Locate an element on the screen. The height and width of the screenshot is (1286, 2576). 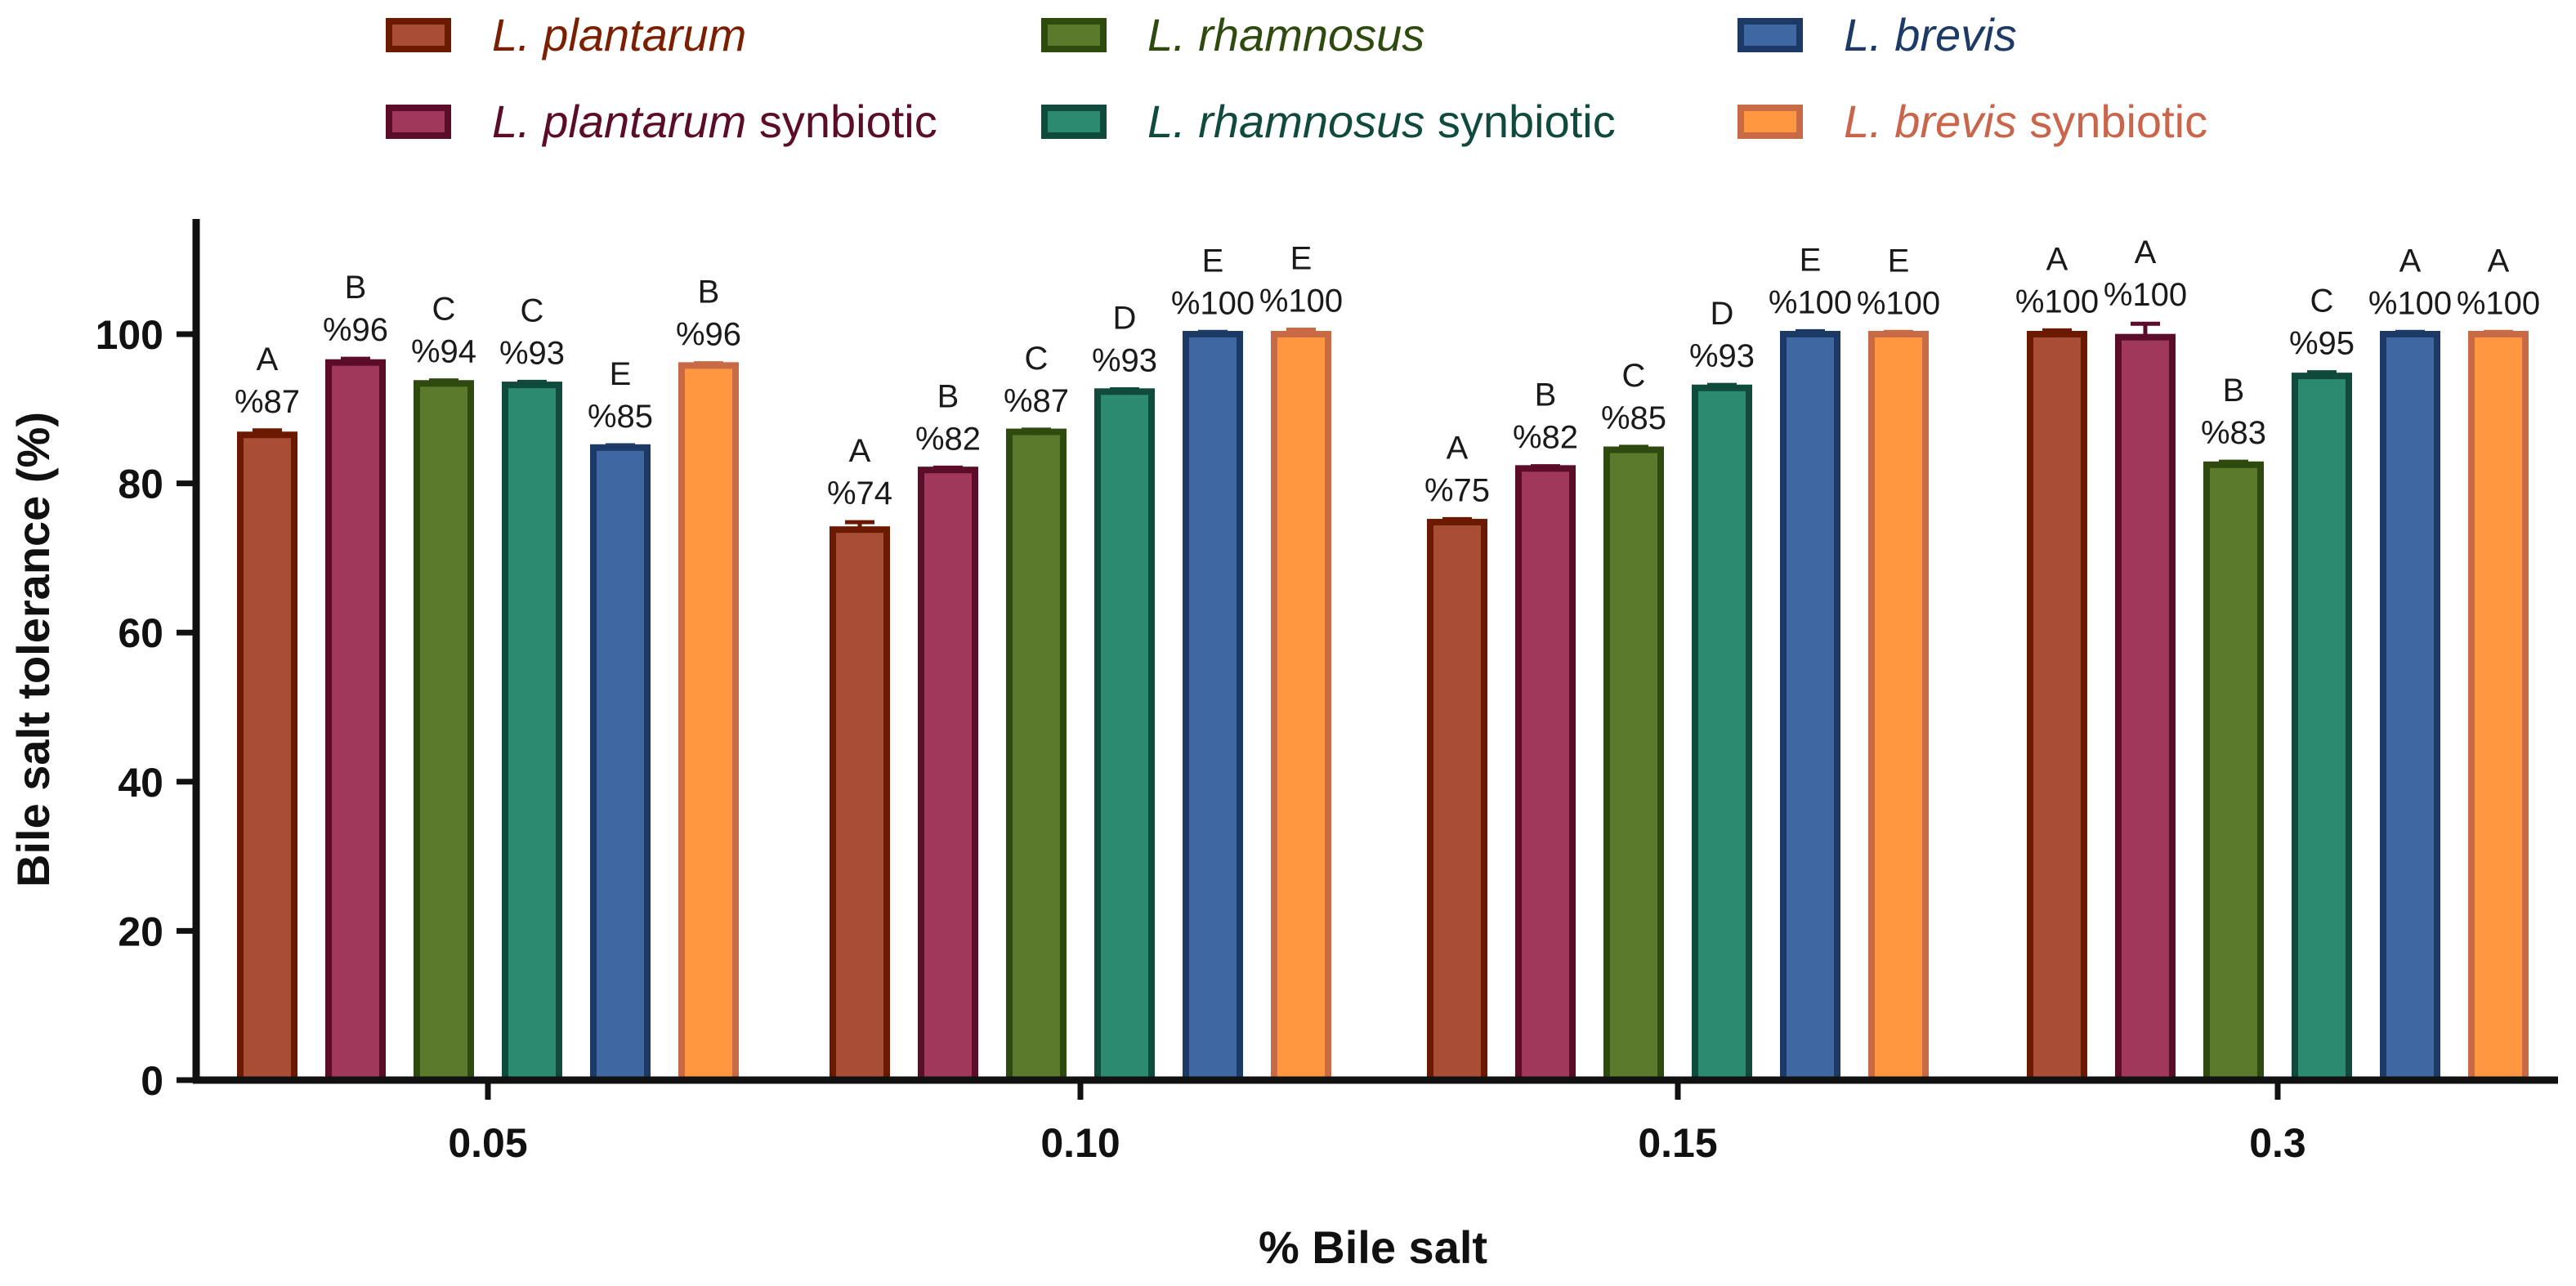
data-label: %95 is located at coordinates (2322, 344).